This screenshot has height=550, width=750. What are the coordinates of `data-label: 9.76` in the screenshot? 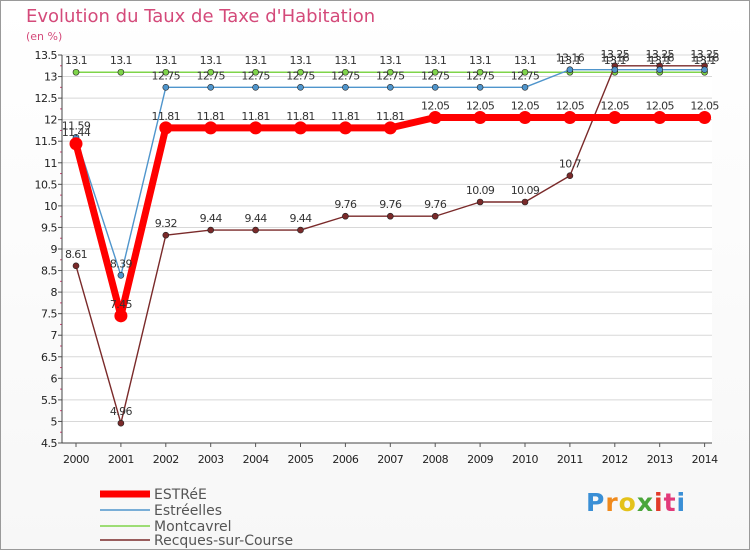 It's located at (390, 204).